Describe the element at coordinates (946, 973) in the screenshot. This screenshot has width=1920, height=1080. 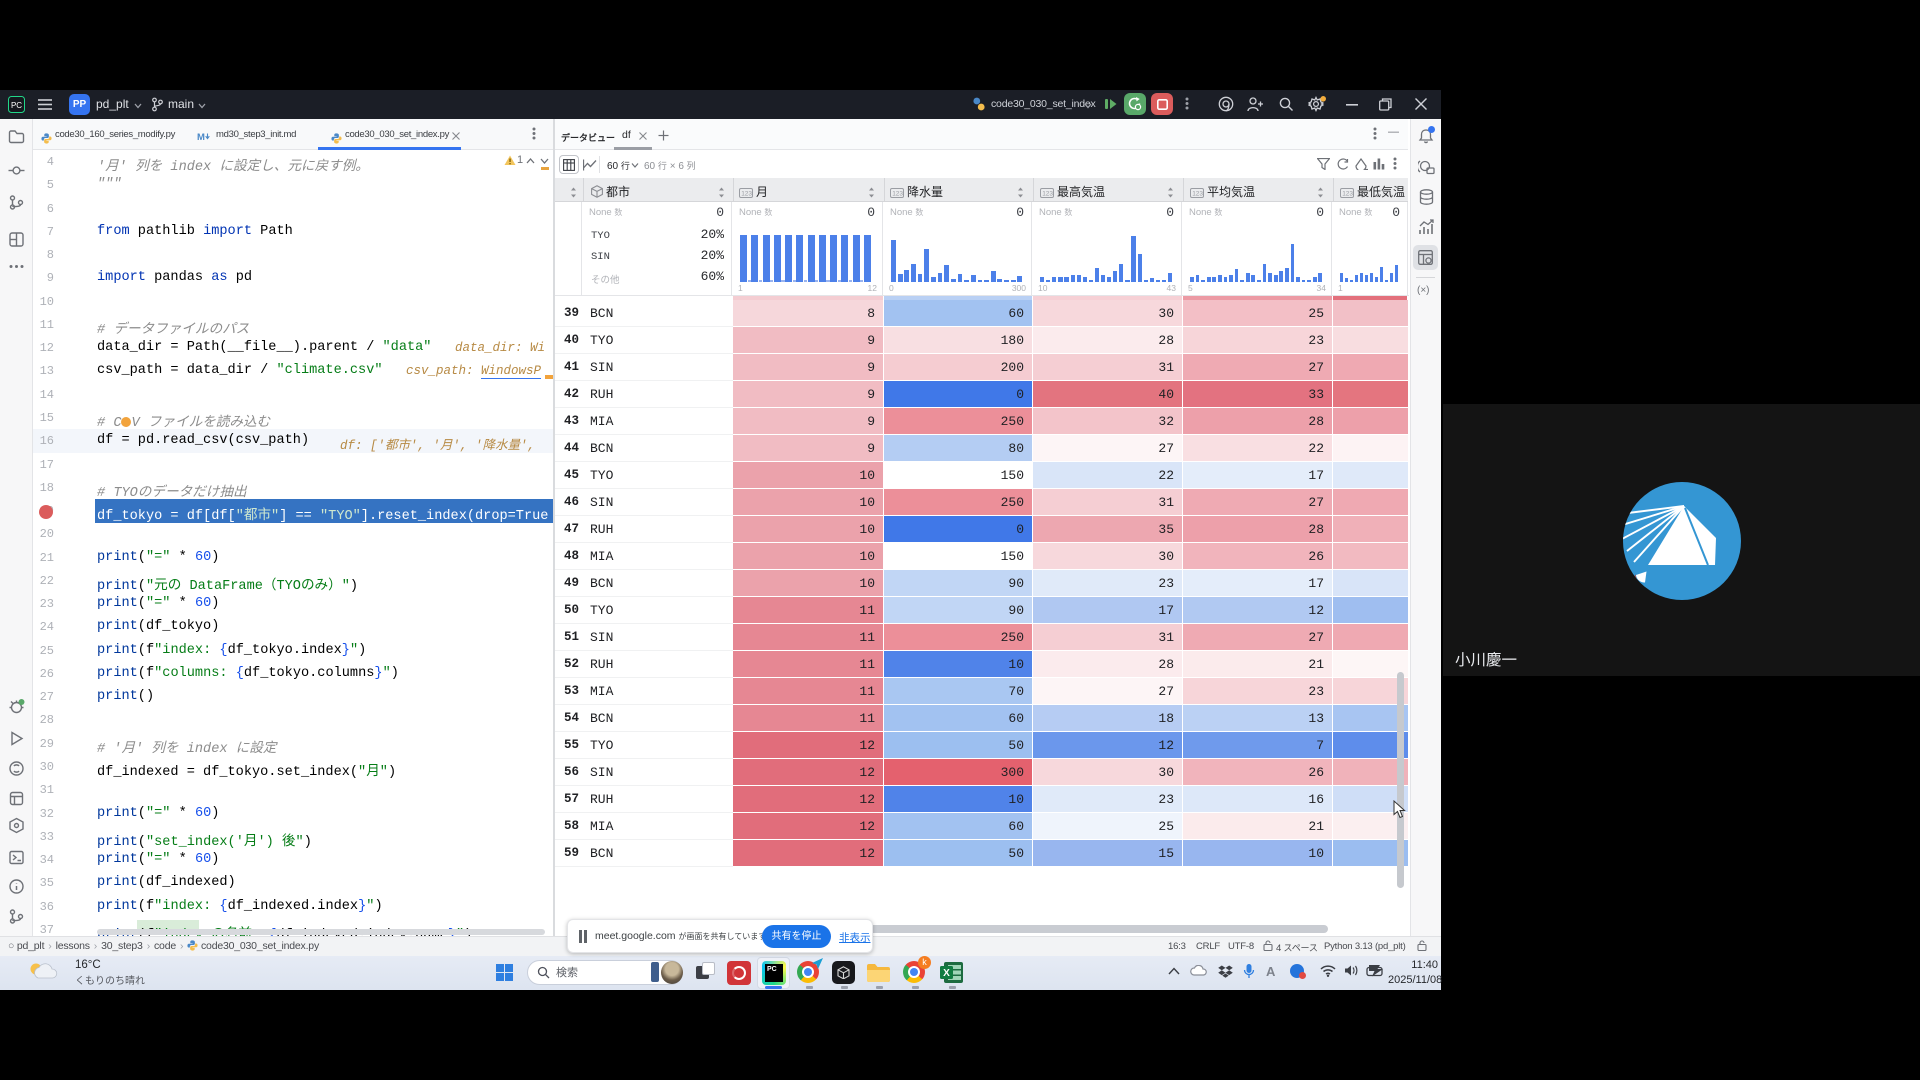
I see `svg-text: X` at that location.